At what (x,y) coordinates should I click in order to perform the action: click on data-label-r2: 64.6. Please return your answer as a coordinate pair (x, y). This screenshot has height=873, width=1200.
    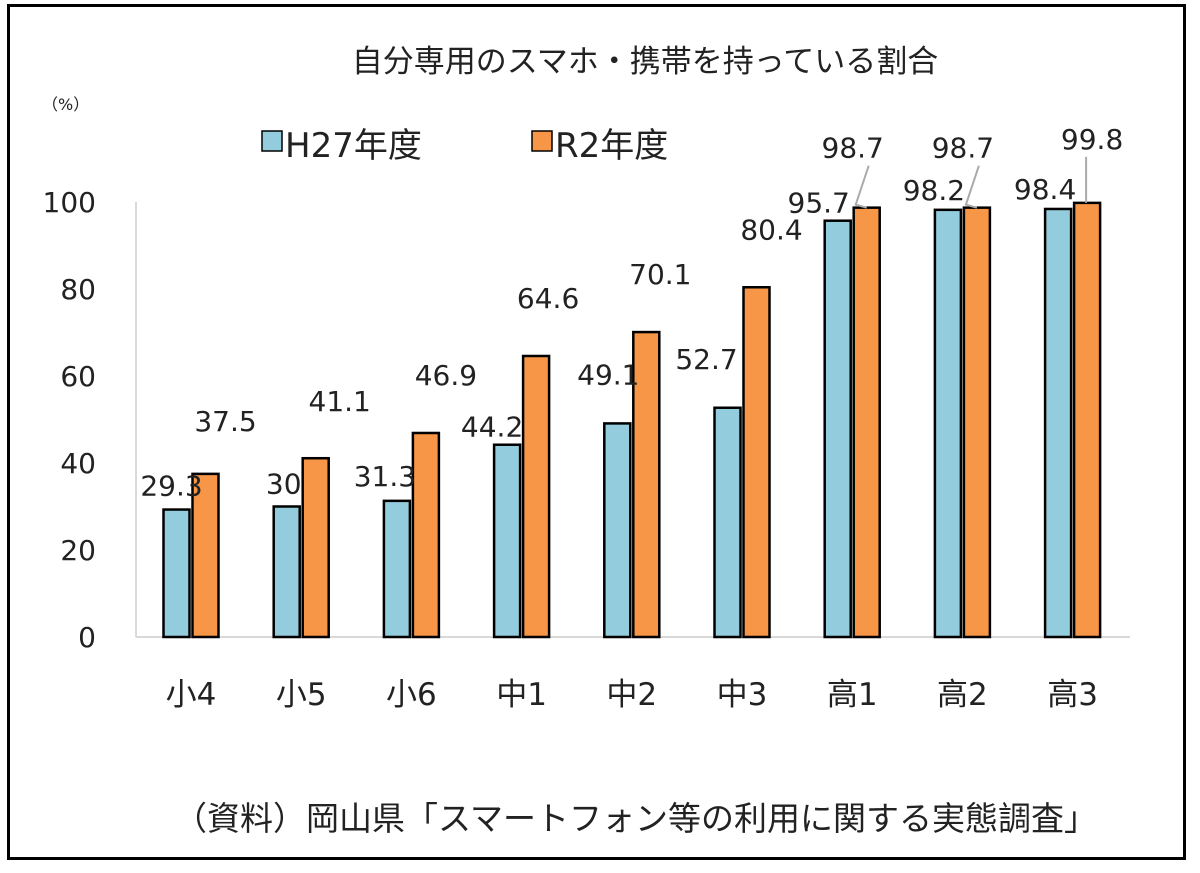
    Looking at the image, I should click on (548, 298).